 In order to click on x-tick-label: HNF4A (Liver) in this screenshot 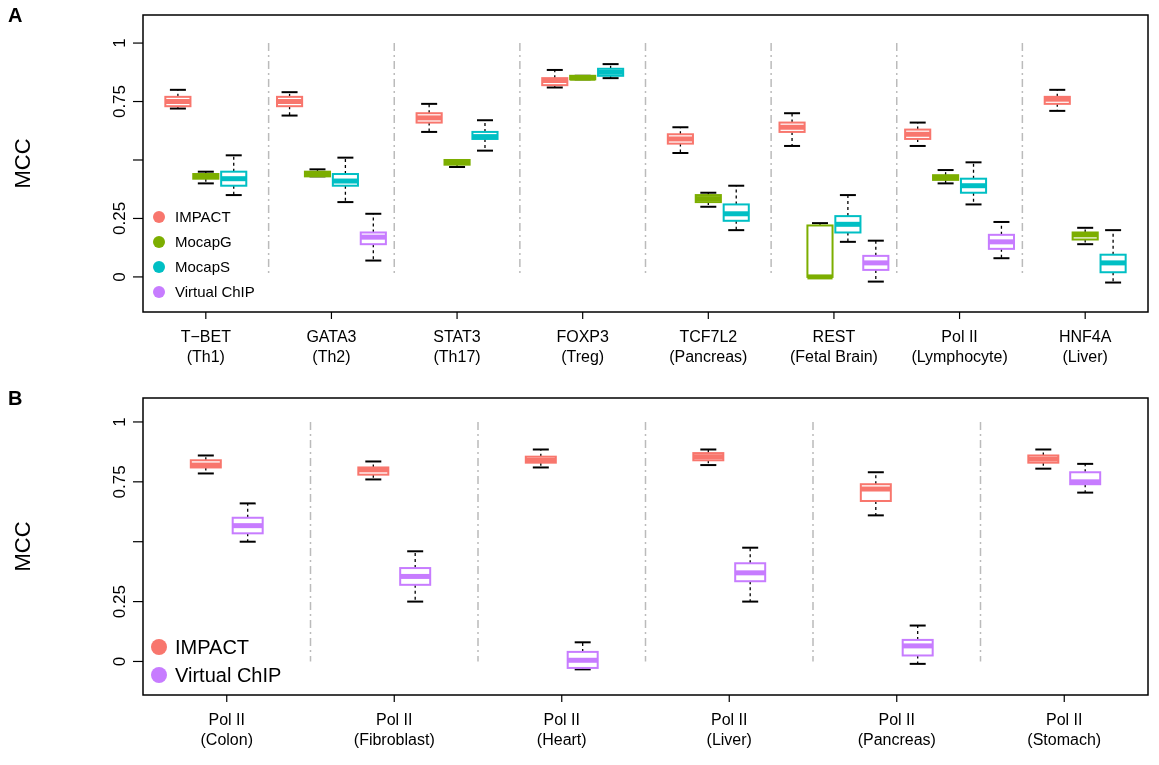, I will do `click(1085, 346)`.